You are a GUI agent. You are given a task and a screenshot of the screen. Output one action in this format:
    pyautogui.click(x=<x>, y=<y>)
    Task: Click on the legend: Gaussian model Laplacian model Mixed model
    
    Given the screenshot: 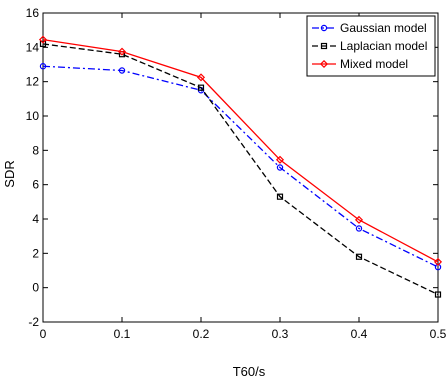 What is the action you would take?
    pyautogui.click(x=371, y=46)
    